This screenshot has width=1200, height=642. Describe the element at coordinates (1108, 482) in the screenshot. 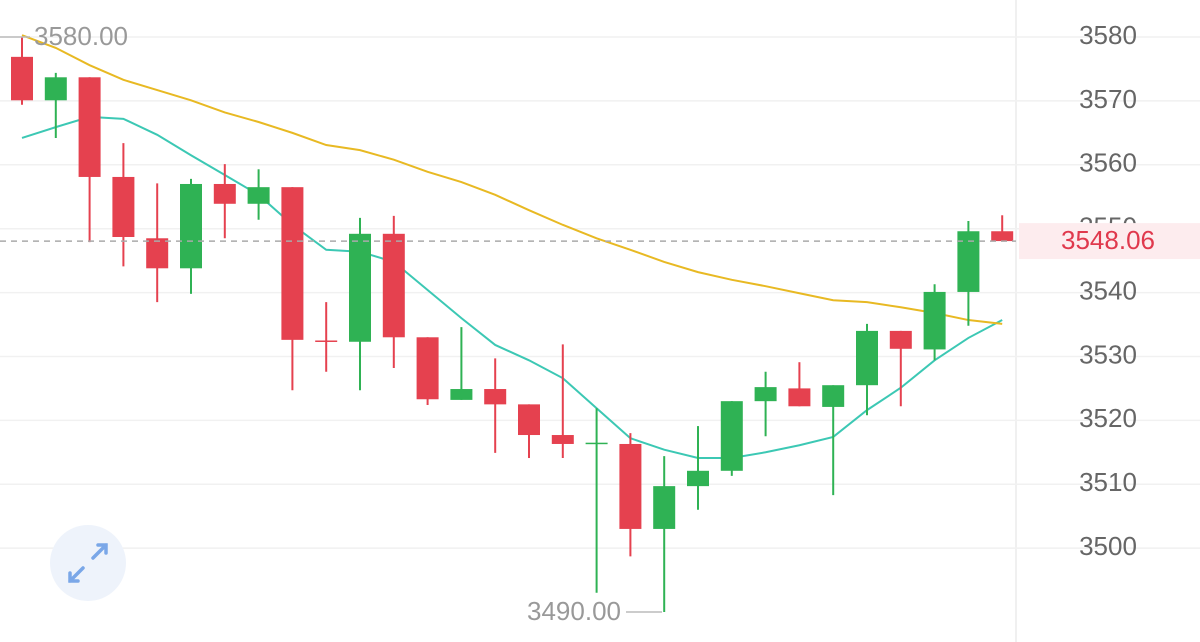

I see `y-tick-label: 3510` at that location.